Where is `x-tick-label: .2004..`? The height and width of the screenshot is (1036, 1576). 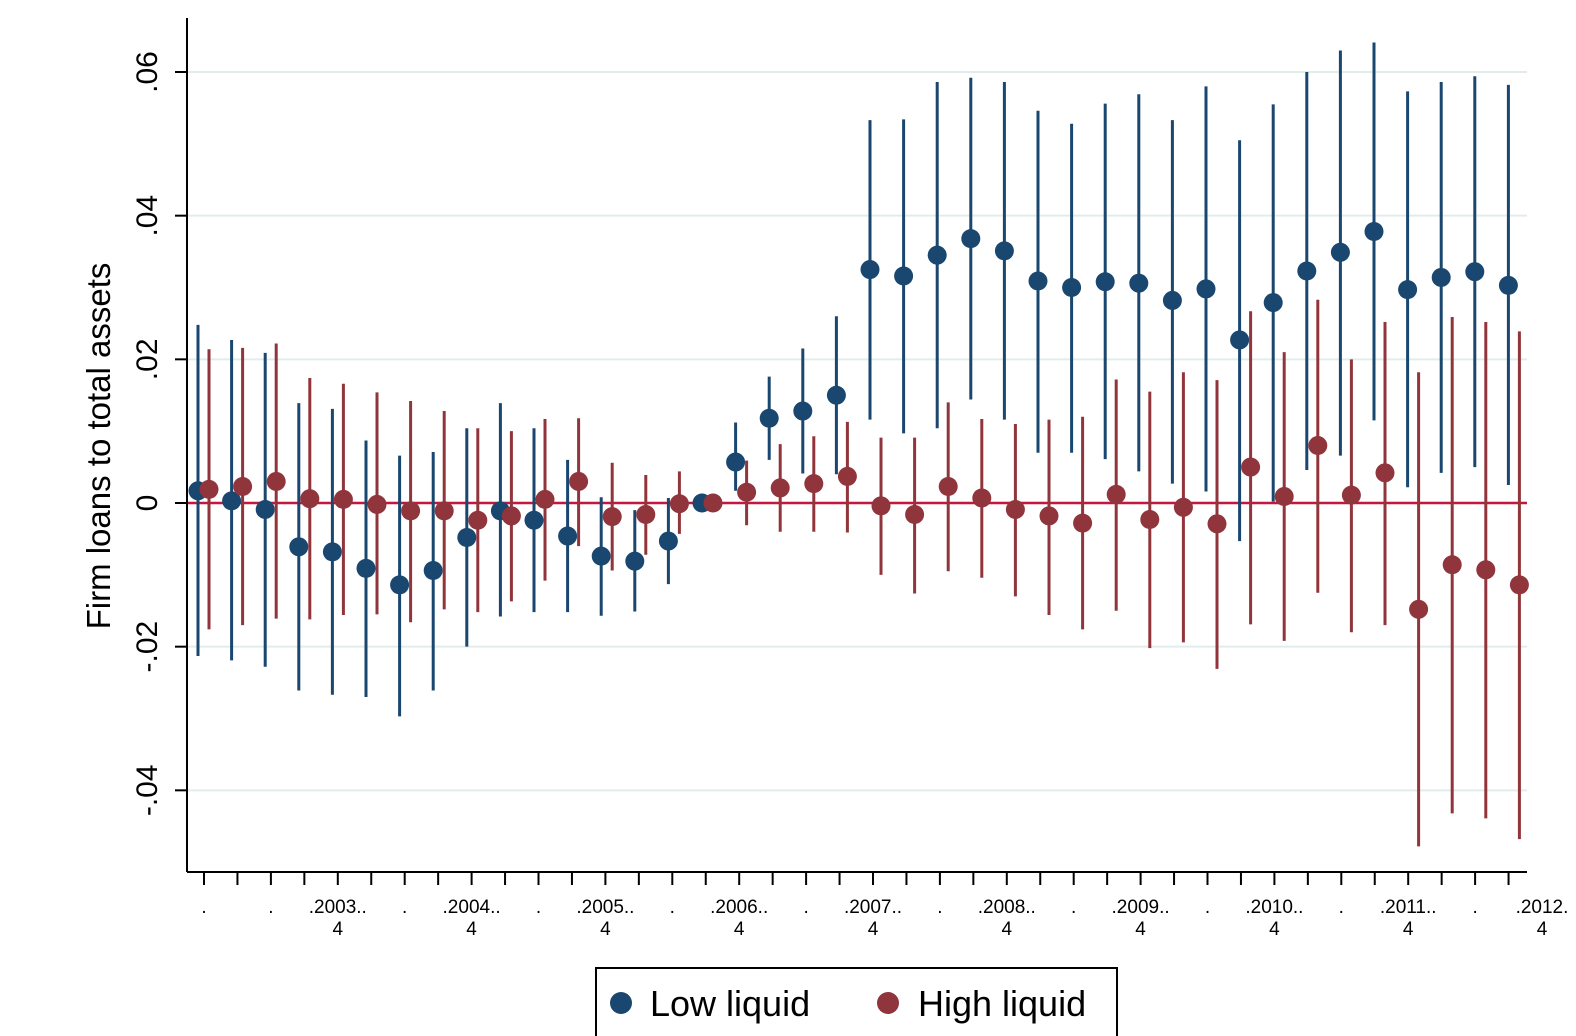 x-tick-label: .2004.. is located at coordinates (472, 907).